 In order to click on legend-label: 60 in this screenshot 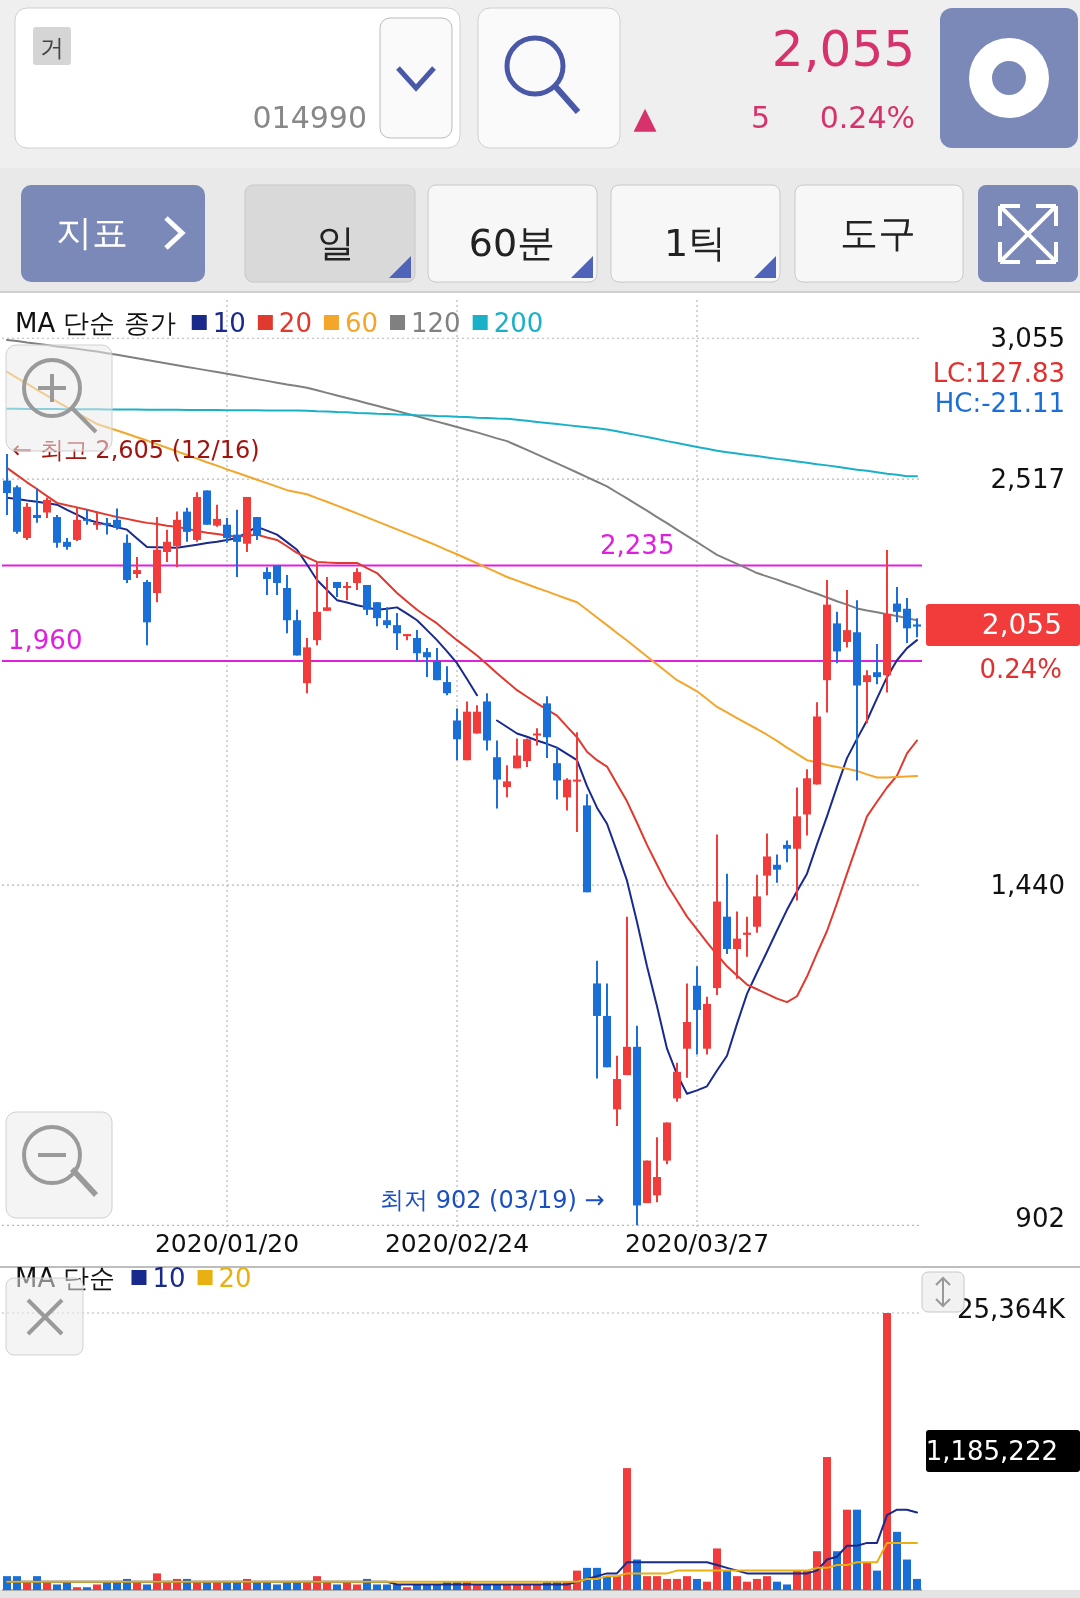, I will do `click(361, 323)`.